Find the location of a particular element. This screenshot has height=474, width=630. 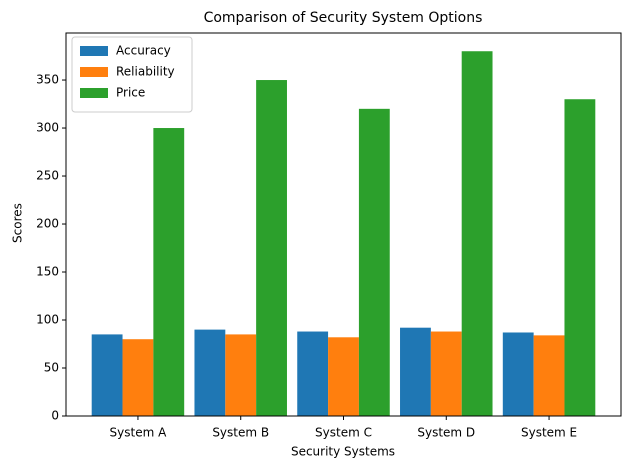

legend-label: Accuracy is located at coordinates (143, 51).